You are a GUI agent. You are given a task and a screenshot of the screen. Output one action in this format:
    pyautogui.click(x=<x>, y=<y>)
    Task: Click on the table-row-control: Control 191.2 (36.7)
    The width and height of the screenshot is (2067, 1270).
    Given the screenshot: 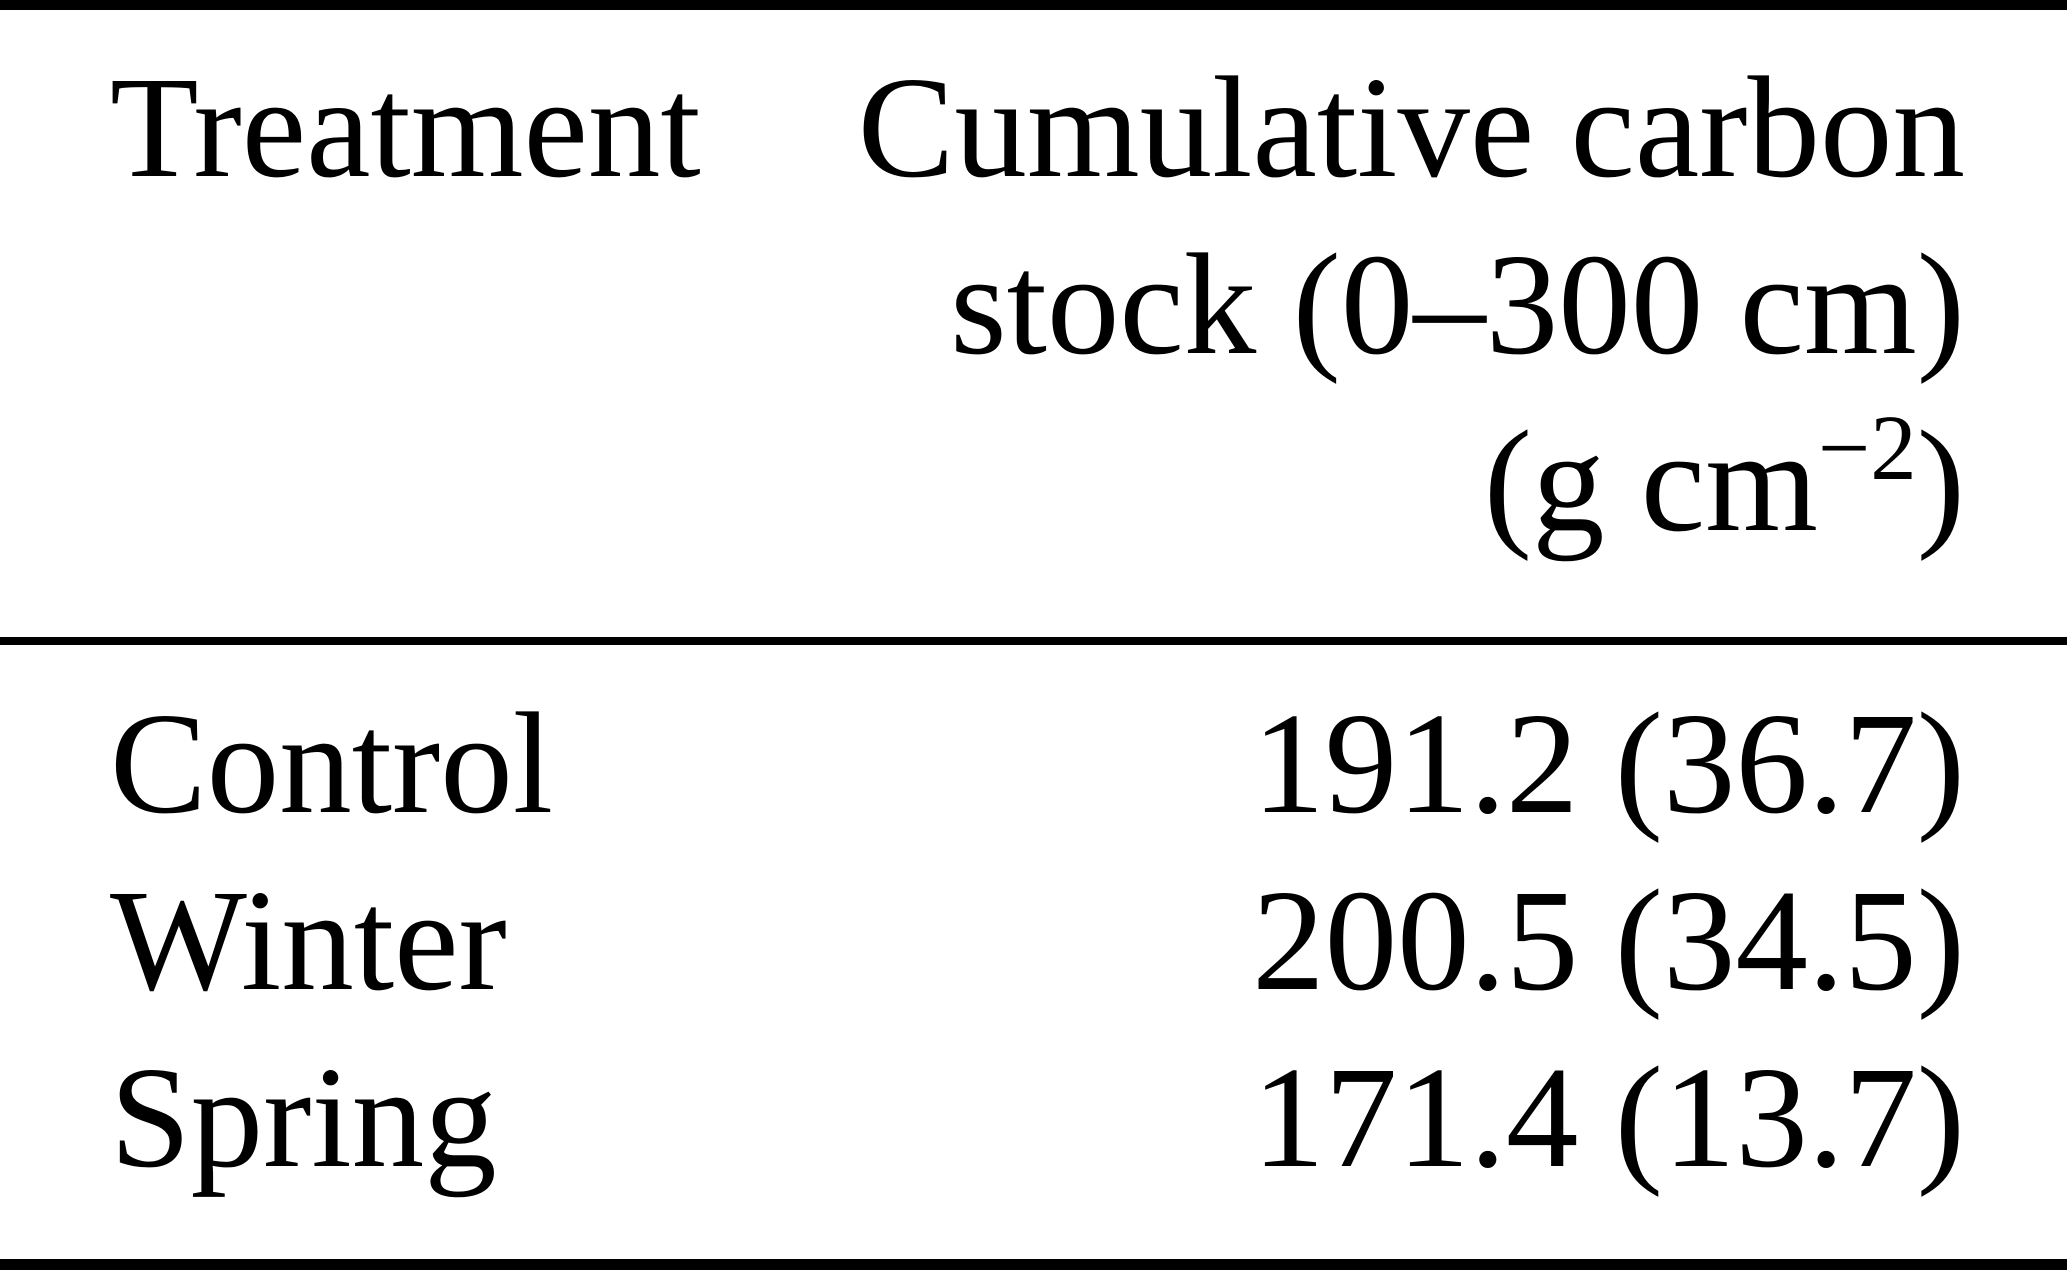 What is the action you would take?
    pyautogui.click(x=1037, y=764)
    